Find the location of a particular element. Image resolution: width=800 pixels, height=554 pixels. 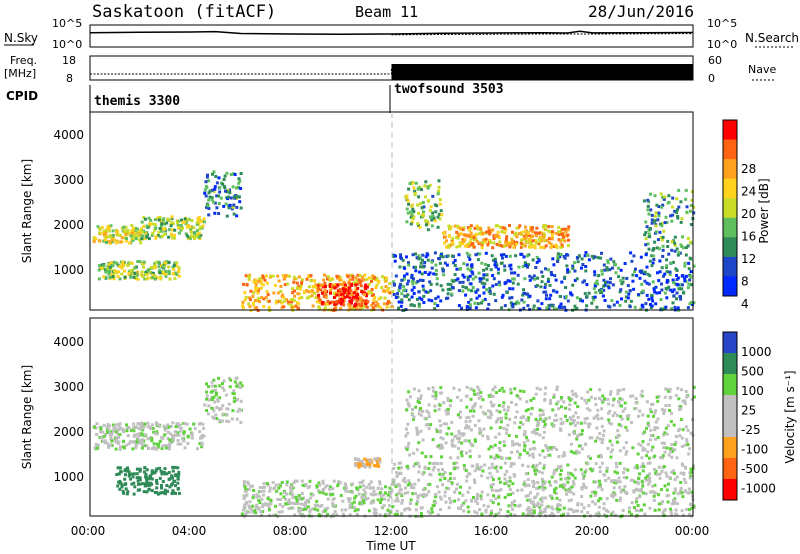

velocity-colorbar-tick: -100 is located at coordinates (754, 450).